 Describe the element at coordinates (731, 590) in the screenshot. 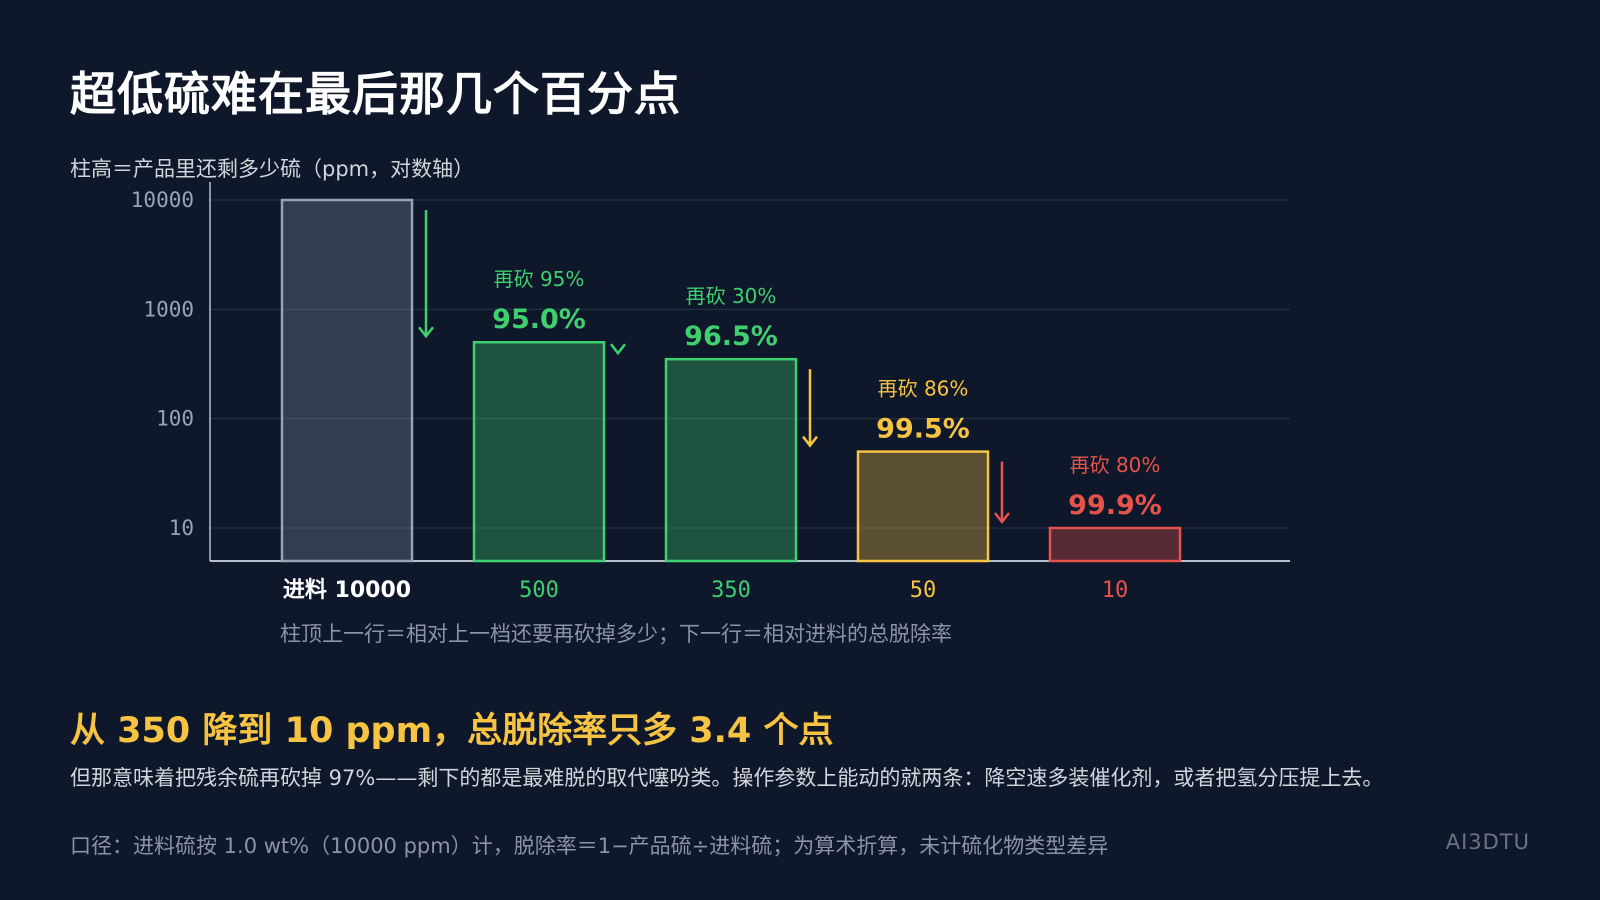

I see `x-category-label: 350` at that location.